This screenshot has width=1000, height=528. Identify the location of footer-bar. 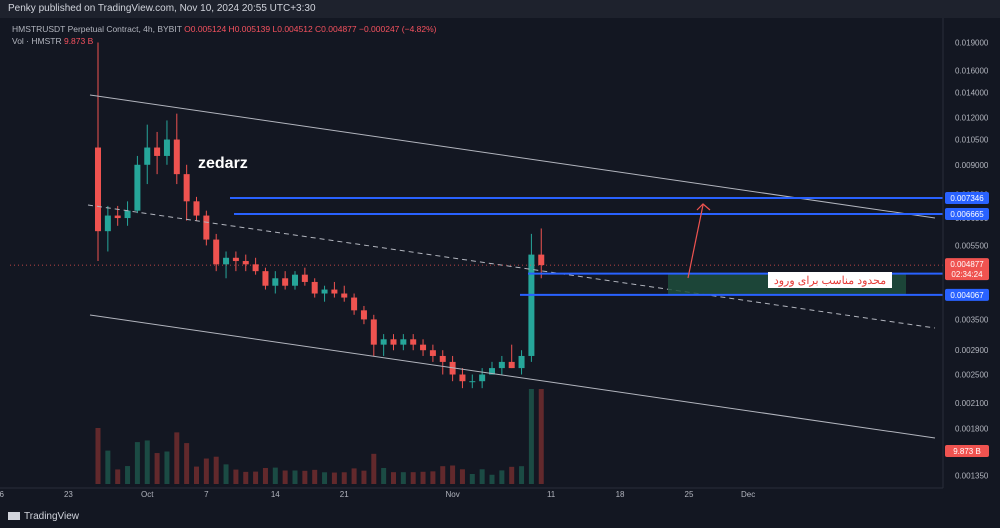
(500, 517).